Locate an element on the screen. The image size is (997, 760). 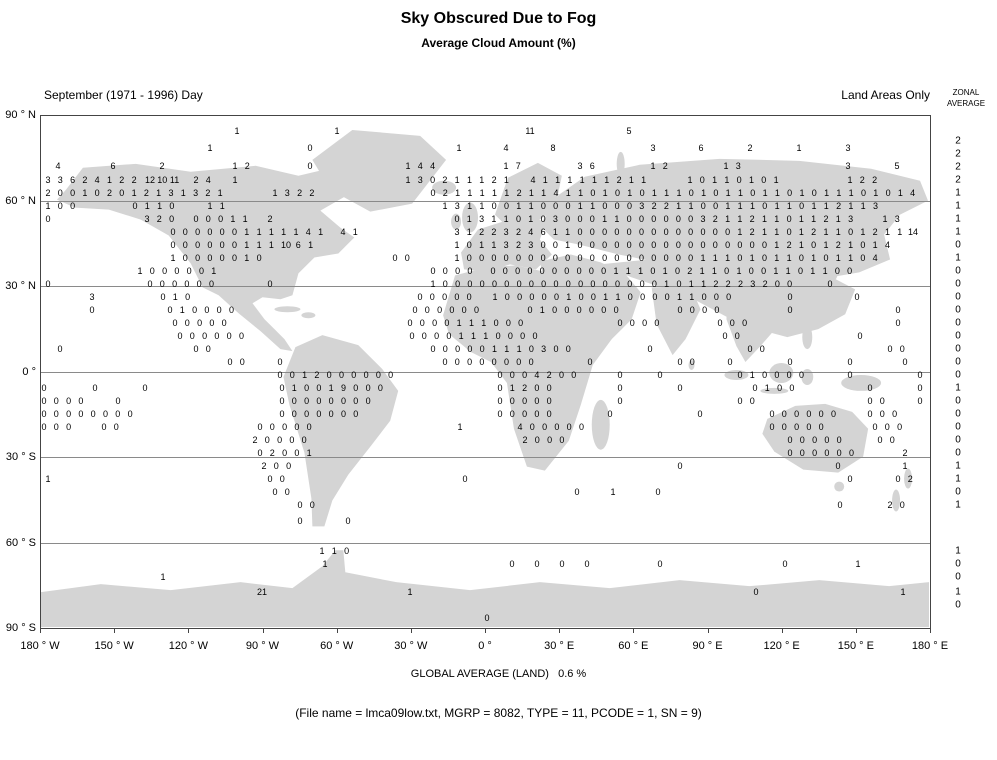
latitude-label: 30 ° N is located at coordinates (20, 286).